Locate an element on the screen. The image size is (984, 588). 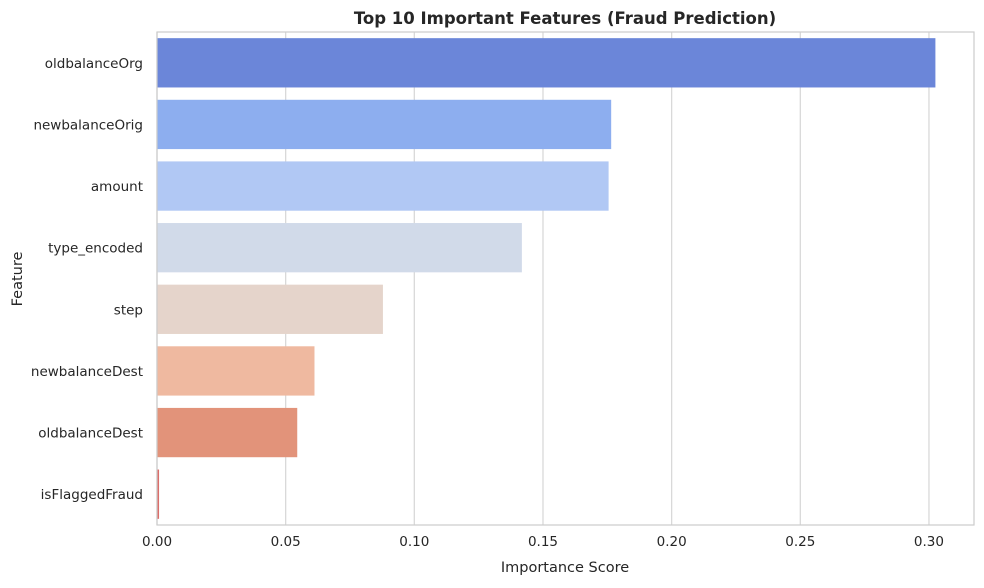
x-tick-label: 0.15 is located at coordinates (543, 542).